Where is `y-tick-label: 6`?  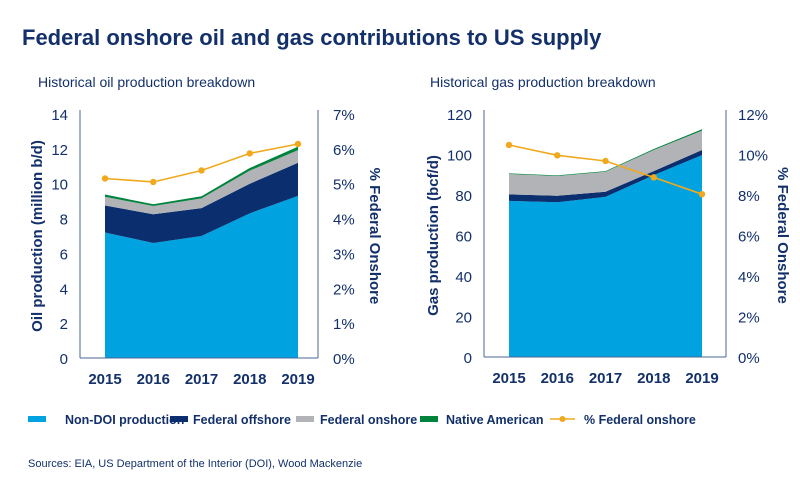
y-tick-label: 6 is located at coordinates (64, 254).